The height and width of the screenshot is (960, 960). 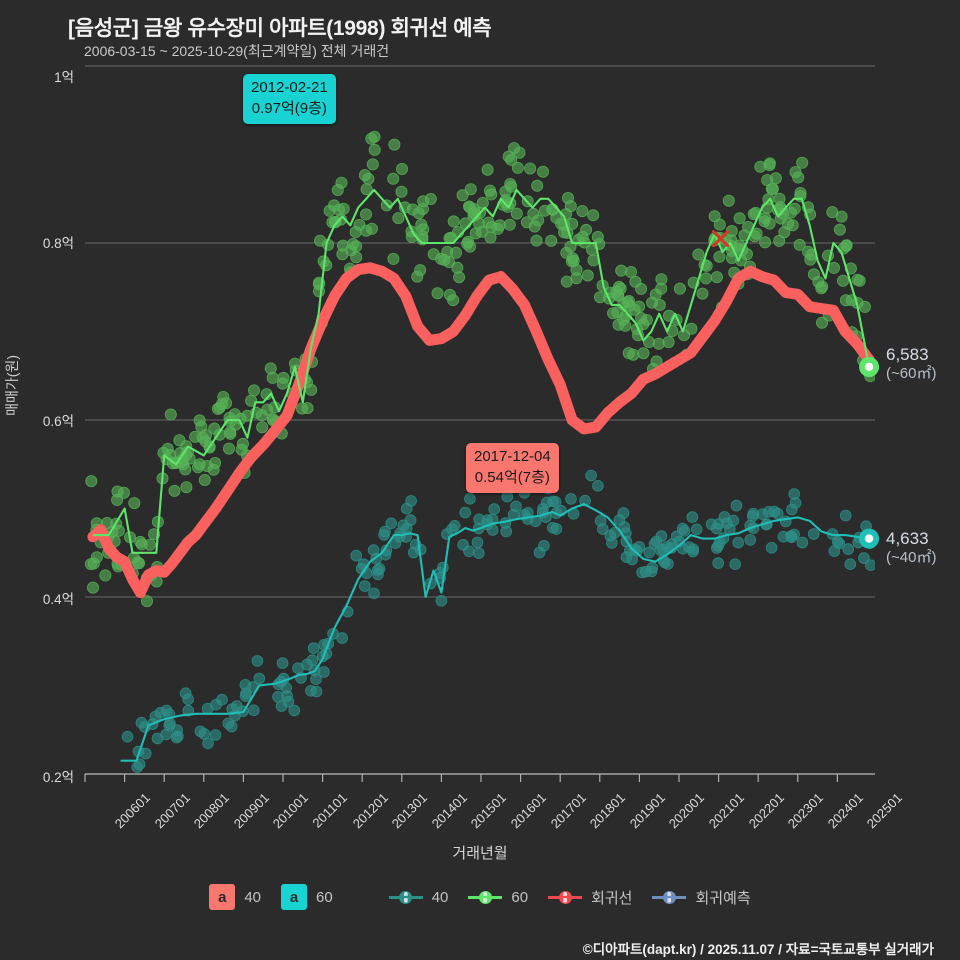 I want to click on endpoint-label-40: 4,633 (~40㎡), so click(x=911, y=548).